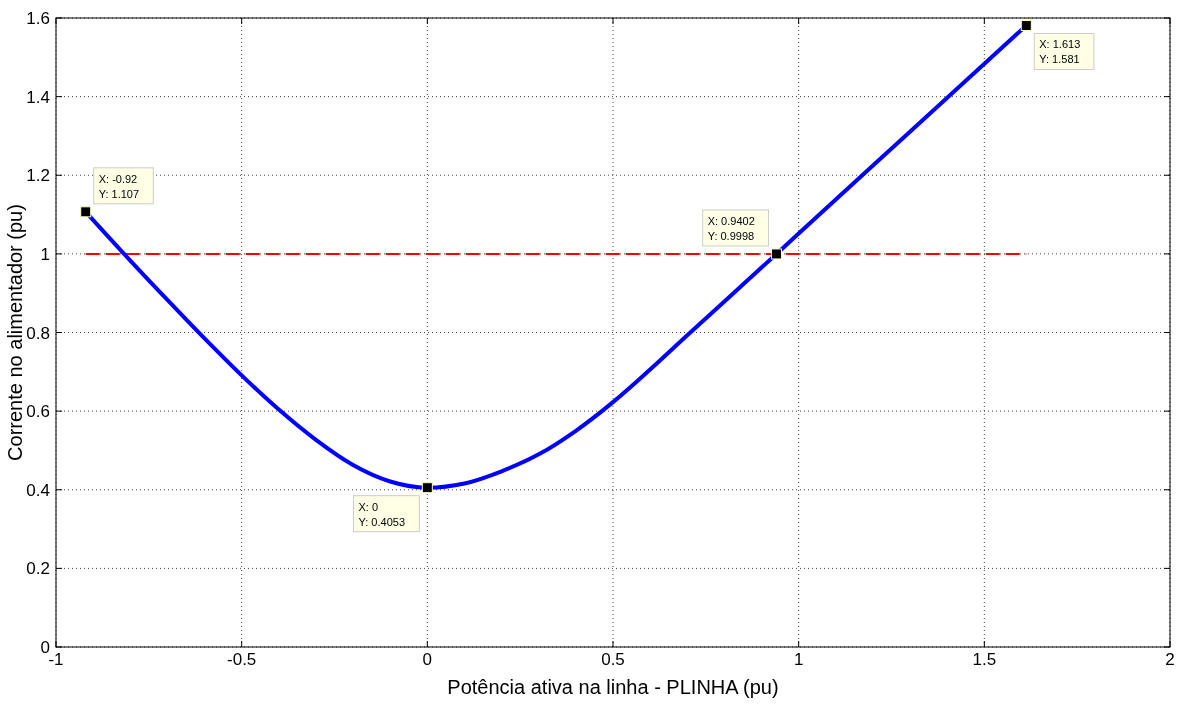  I want to click on y-tick-label: 1.4, so click(38, 97).